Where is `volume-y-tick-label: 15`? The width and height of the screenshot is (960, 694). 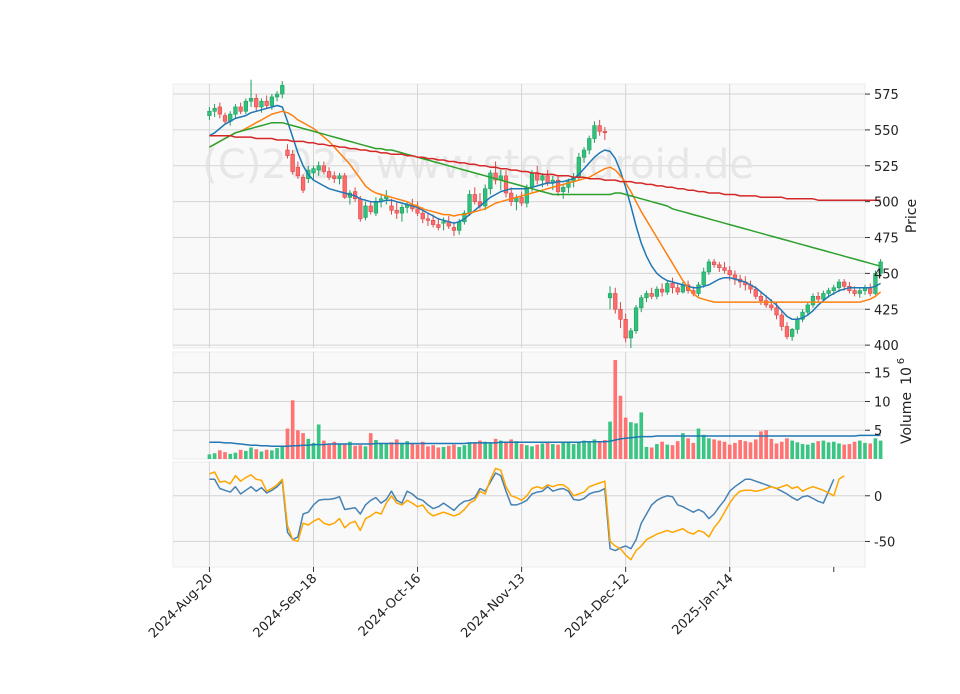 volume-y-tick-label: 15 is located at coordinates (882, 374).